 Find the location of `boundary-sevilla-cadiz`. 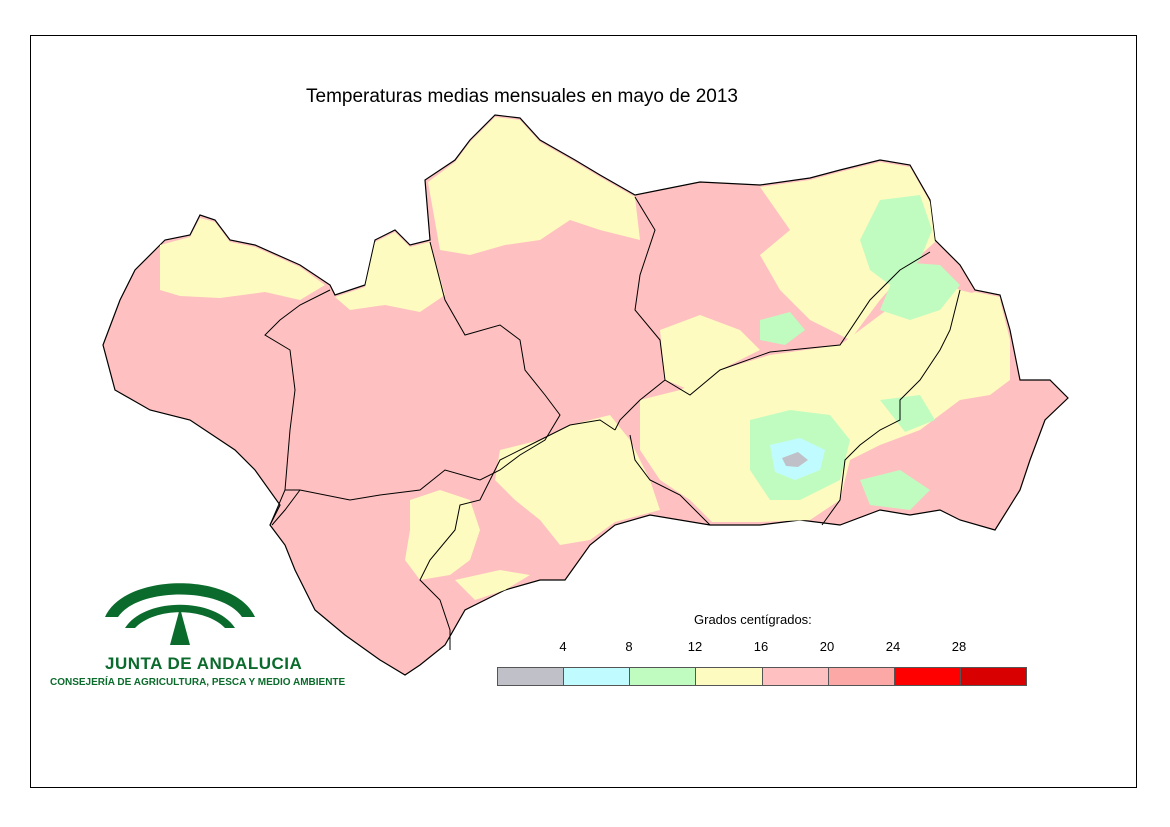

boundary-sevilla-cadiz is located at coordinates (286, 507).